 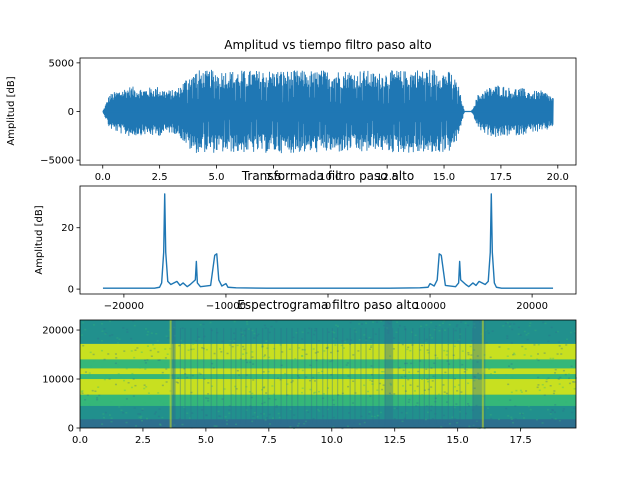 I want to click on amplitude-series-line, so click(x=328, y=111).